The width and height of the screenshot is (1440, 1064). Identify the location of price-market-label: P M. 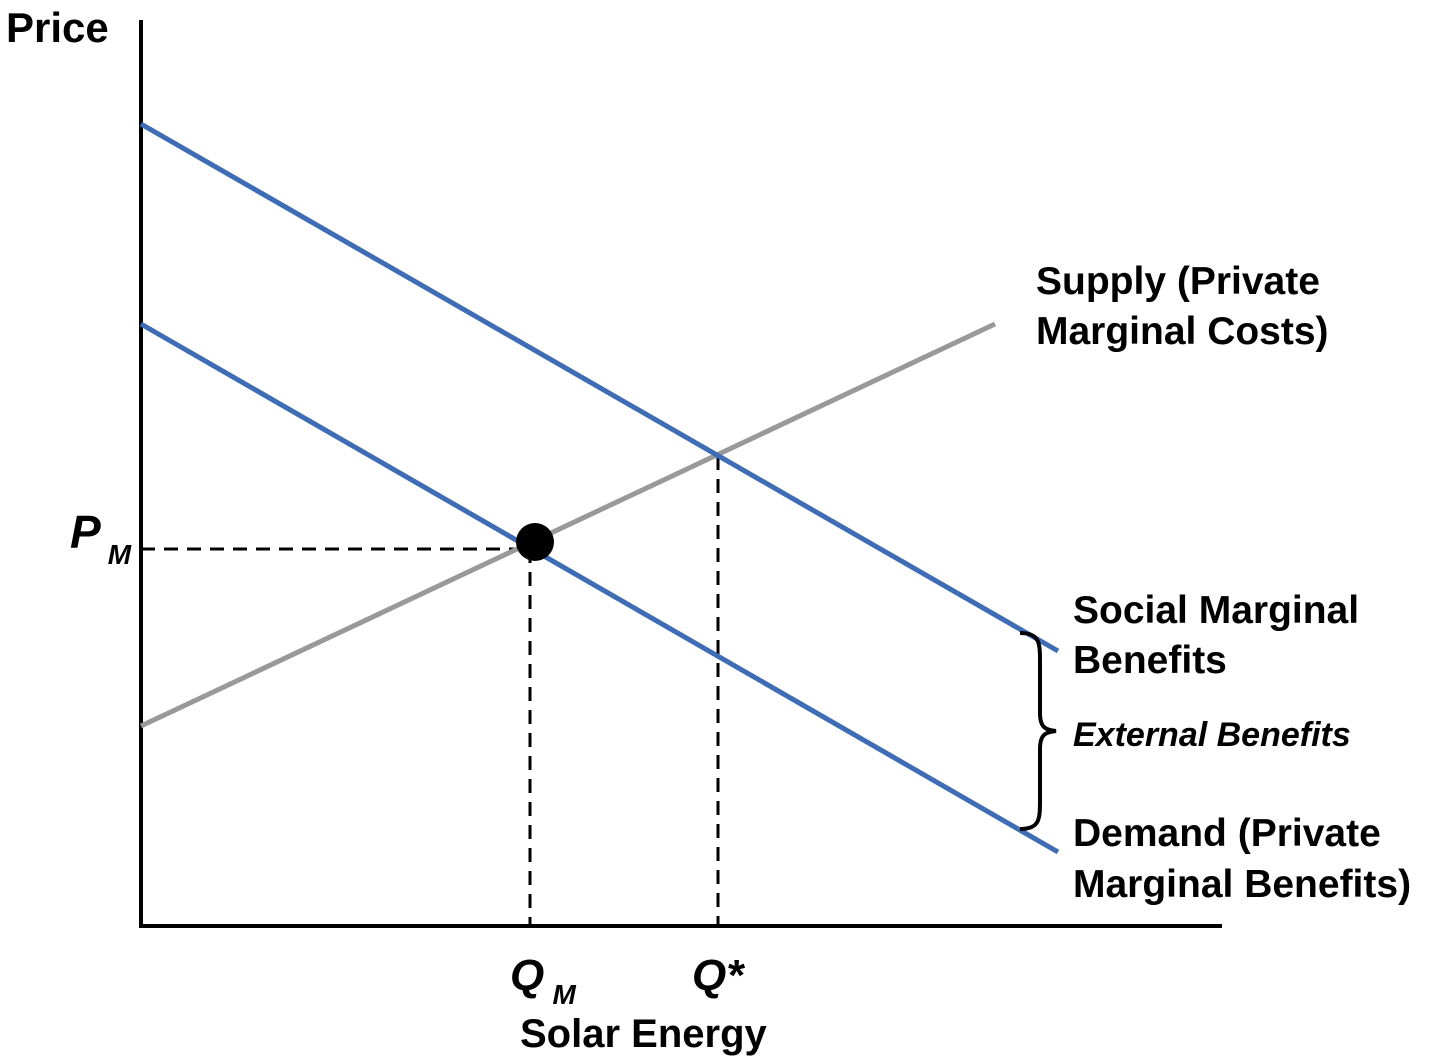
(101, 538).